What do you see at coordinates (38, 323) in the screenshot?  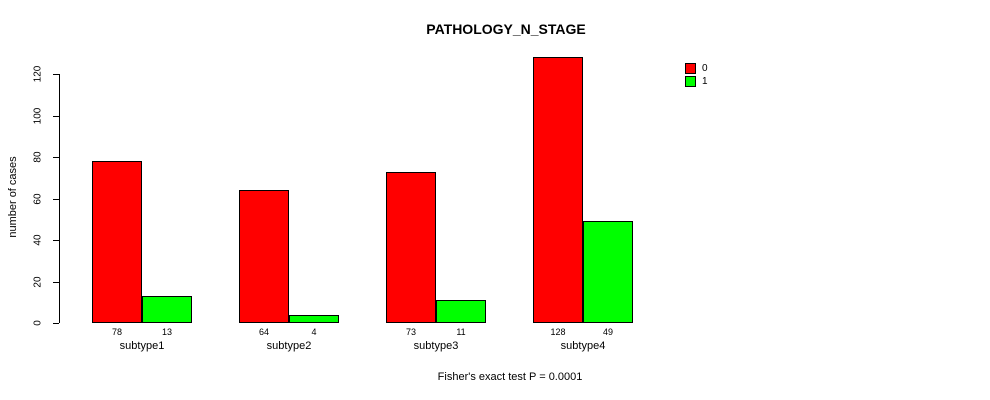 I see `y-tick-label-text: 0` at bounding box center [38, 323].